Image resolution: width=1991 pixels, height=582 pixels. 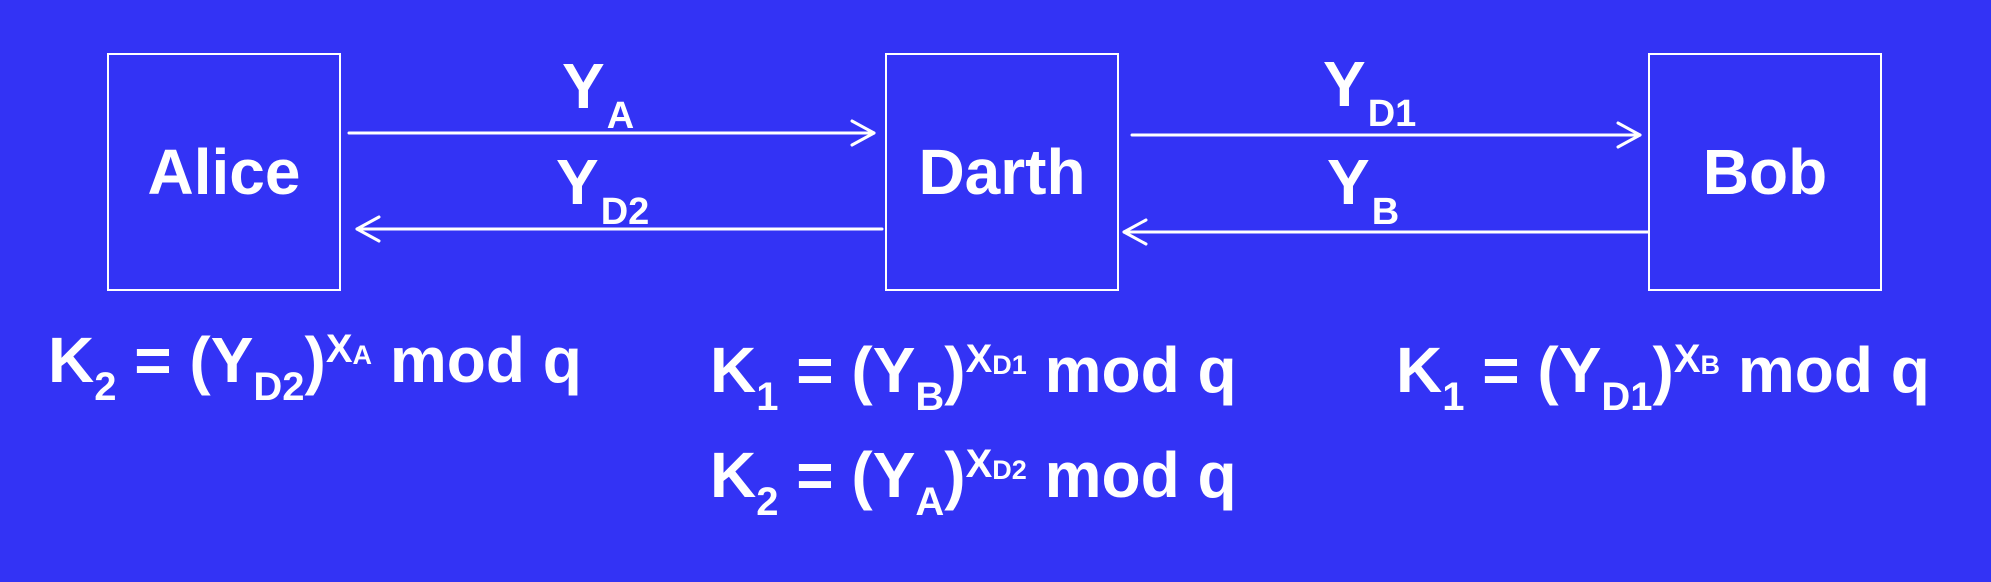 I want to click on equation-darth-k2: K2 = (YA)XD2 mod q, so click(x=973, y=482).